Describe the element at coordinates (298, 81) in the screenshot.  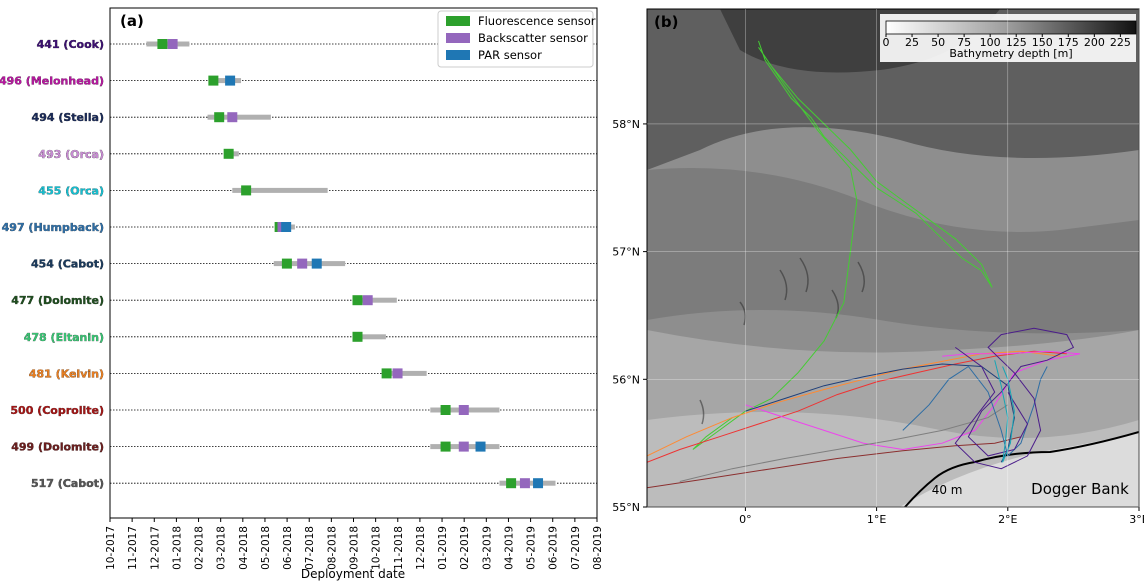
I see `timeline-row-496-melonhead: 496 (Melonhead)` at that location.